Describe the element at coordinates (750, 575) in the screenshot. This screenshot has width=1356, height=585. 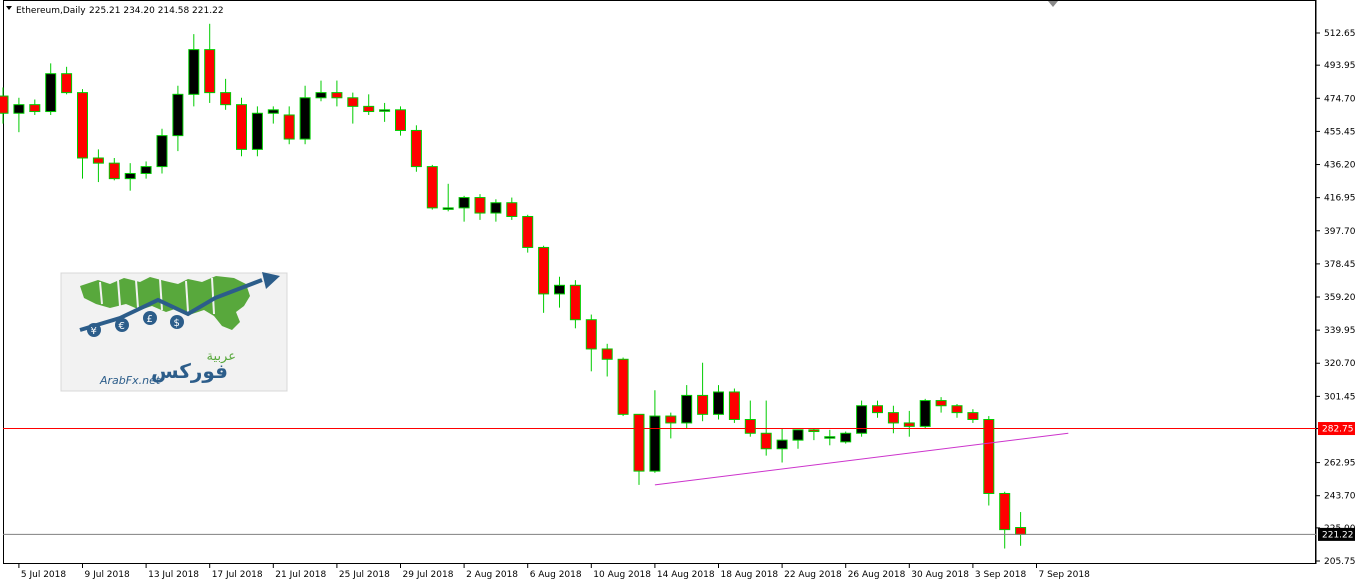
I see `time-tick-label: 18 Aug 2018` at that location.